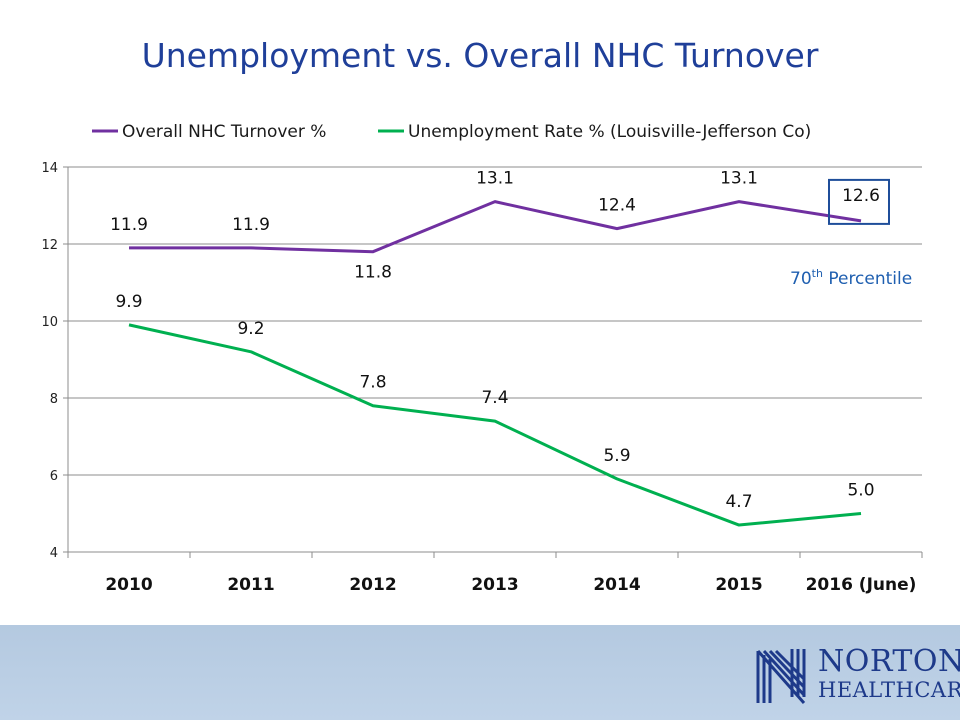  Describe the element at coordinates (861, 196) in the screenshot. I see `data-label-0-6: 12.6` at that location.